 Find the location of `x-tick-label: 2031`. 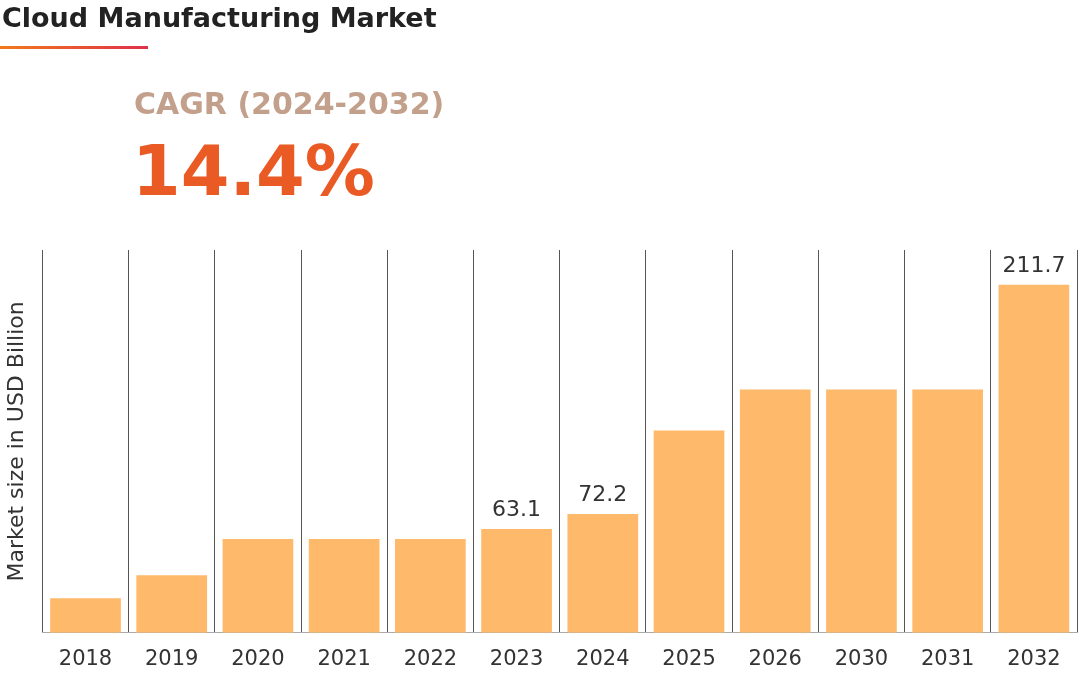

x-tick-label: 2031 is located at coordinates (947, 657).